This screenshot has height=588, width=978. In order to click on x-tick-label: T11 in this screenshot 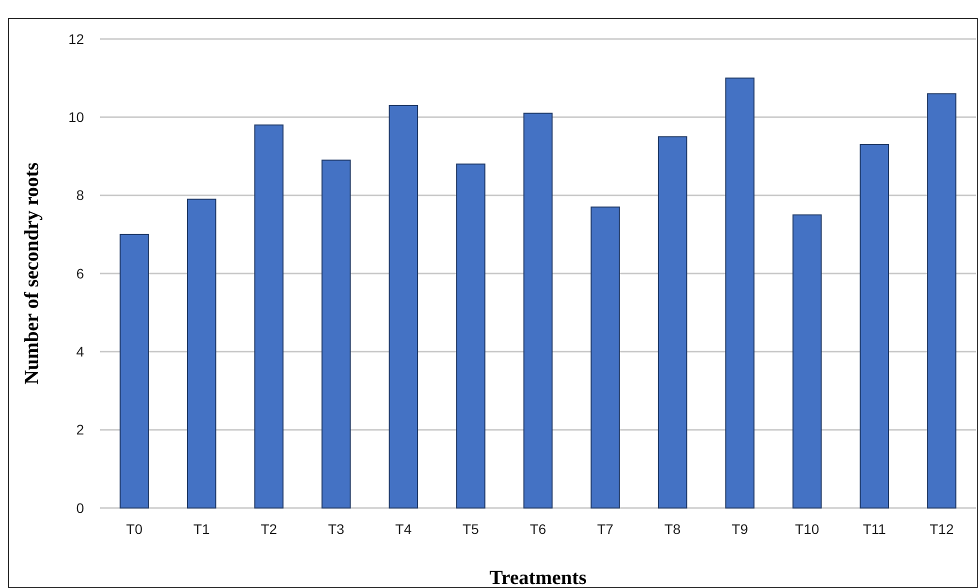, I will do `click(874, 529)`.